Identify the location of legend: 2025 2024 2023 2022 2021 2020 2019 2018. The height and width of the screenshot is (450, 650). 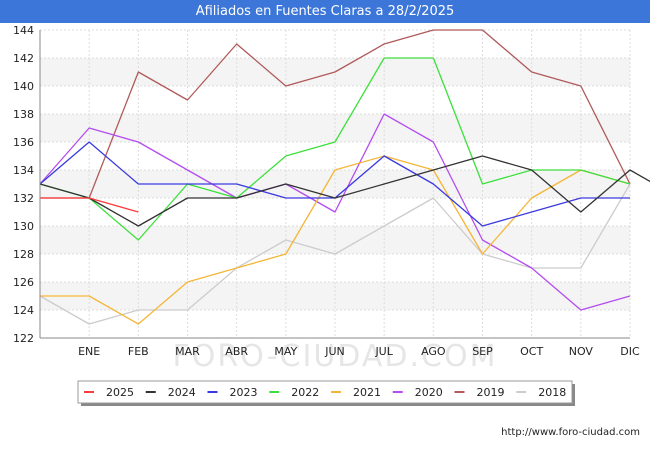
(326, 393).